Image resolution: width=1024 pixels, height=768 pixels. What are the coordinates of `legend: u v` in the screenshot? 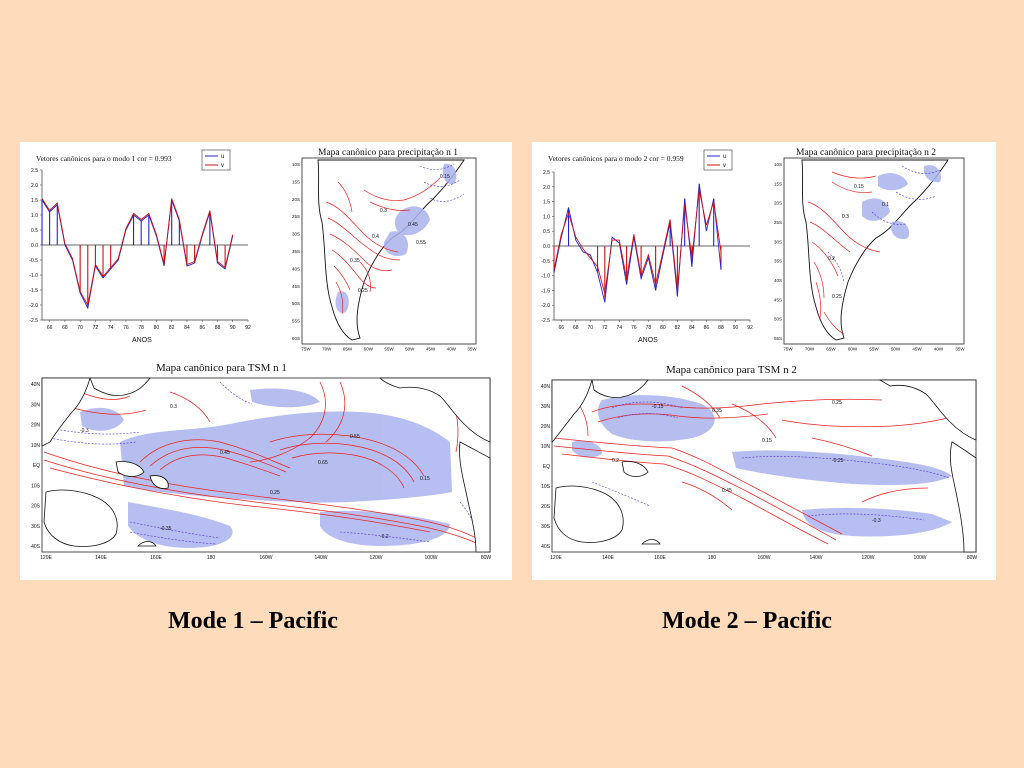 It's located at (216, 160).